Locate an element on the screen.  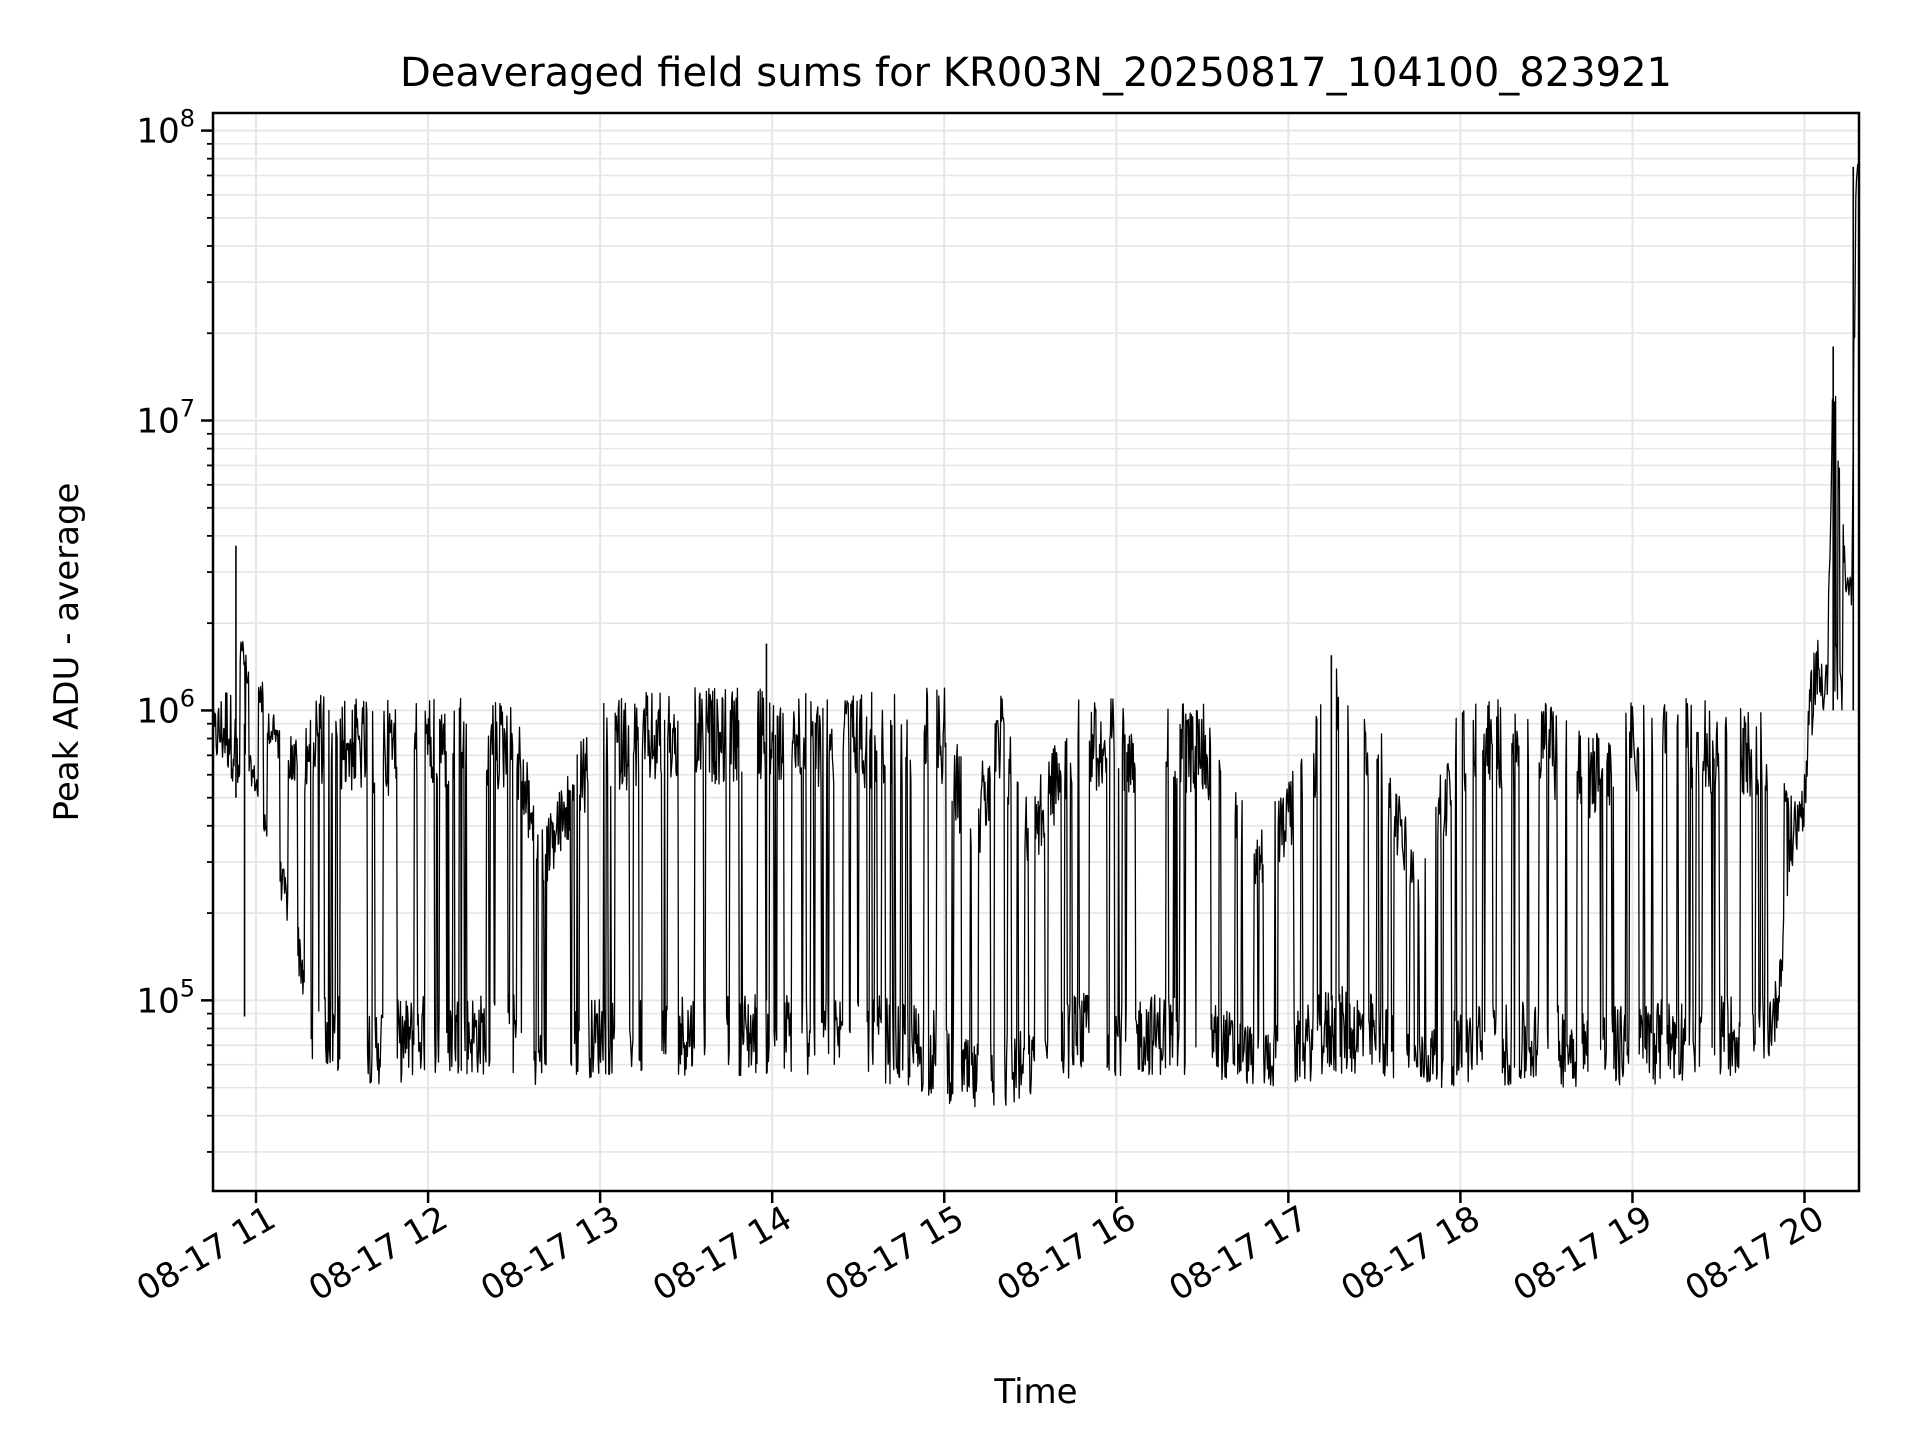
x-axis-label: Time is located at coordinates (1035, 1392).